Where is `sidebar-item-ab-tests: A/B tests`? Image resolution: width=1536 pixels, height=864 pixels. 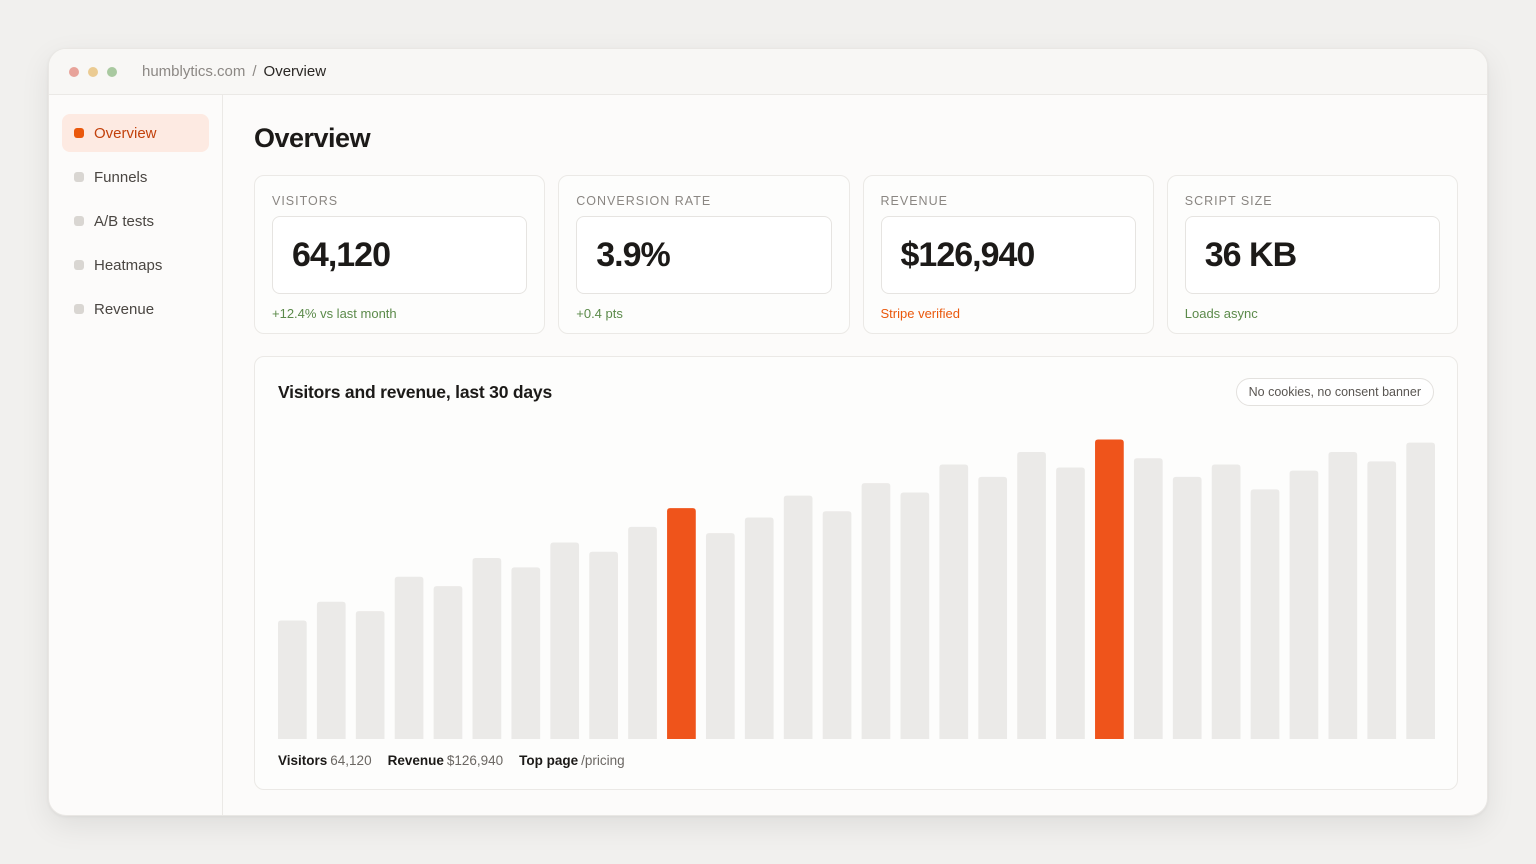
sidebar-item-ab-tests: A/B tests is located at coordinates (135, 221).